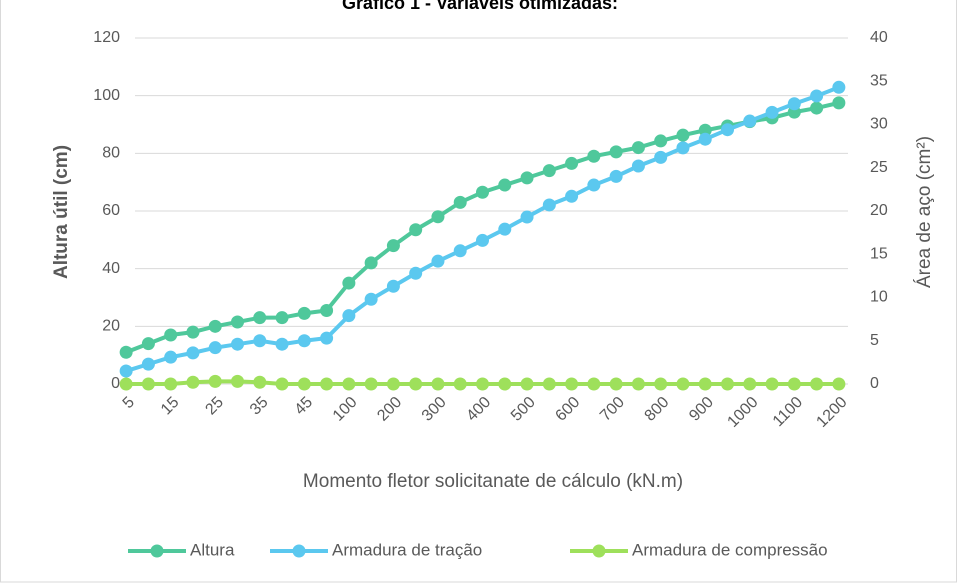  Describe the element at coordinates (434, 409) in the screenshot. I see `x-tick-label: 300` at that location.